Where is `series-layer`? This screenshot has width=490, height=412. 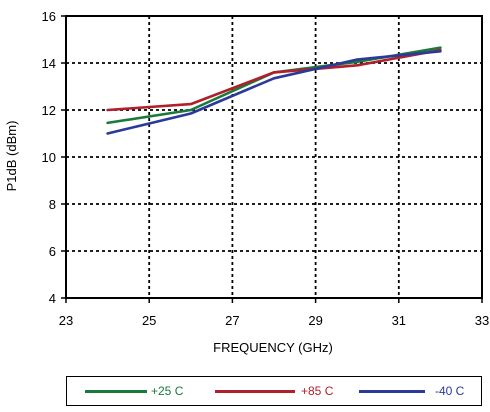
series-layer is located at coordinates (274, 90).